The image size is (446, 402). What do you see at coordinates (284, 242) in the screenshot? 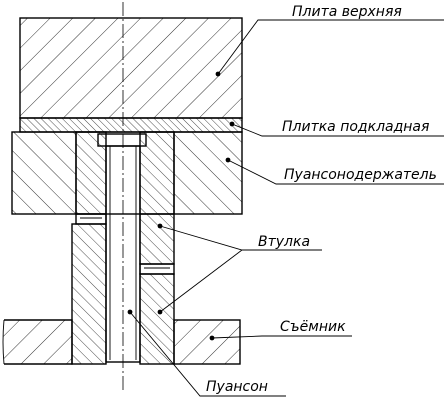
I see `label-bushing: Втулка` at bounding box center [284, 242].